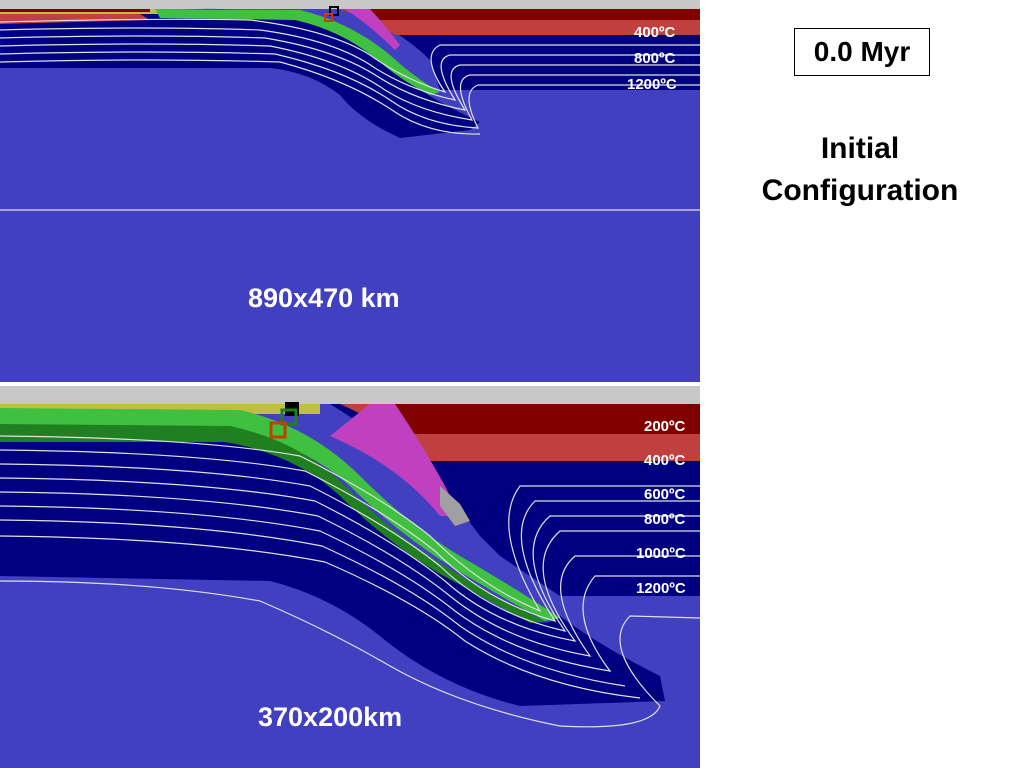 The width and height of the screenshot is (1024, 768). I want to click on time-counter: 0.0 Myr, so click(862, 52).